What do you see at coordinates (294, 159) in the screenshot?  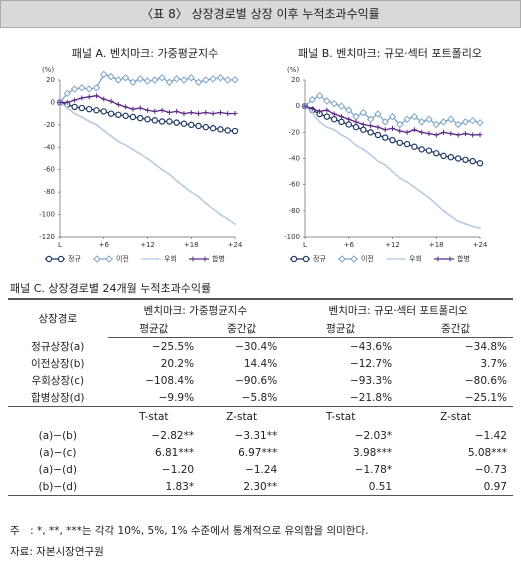 I see `y-tick-label: -40` at bounding box center [294, 159].